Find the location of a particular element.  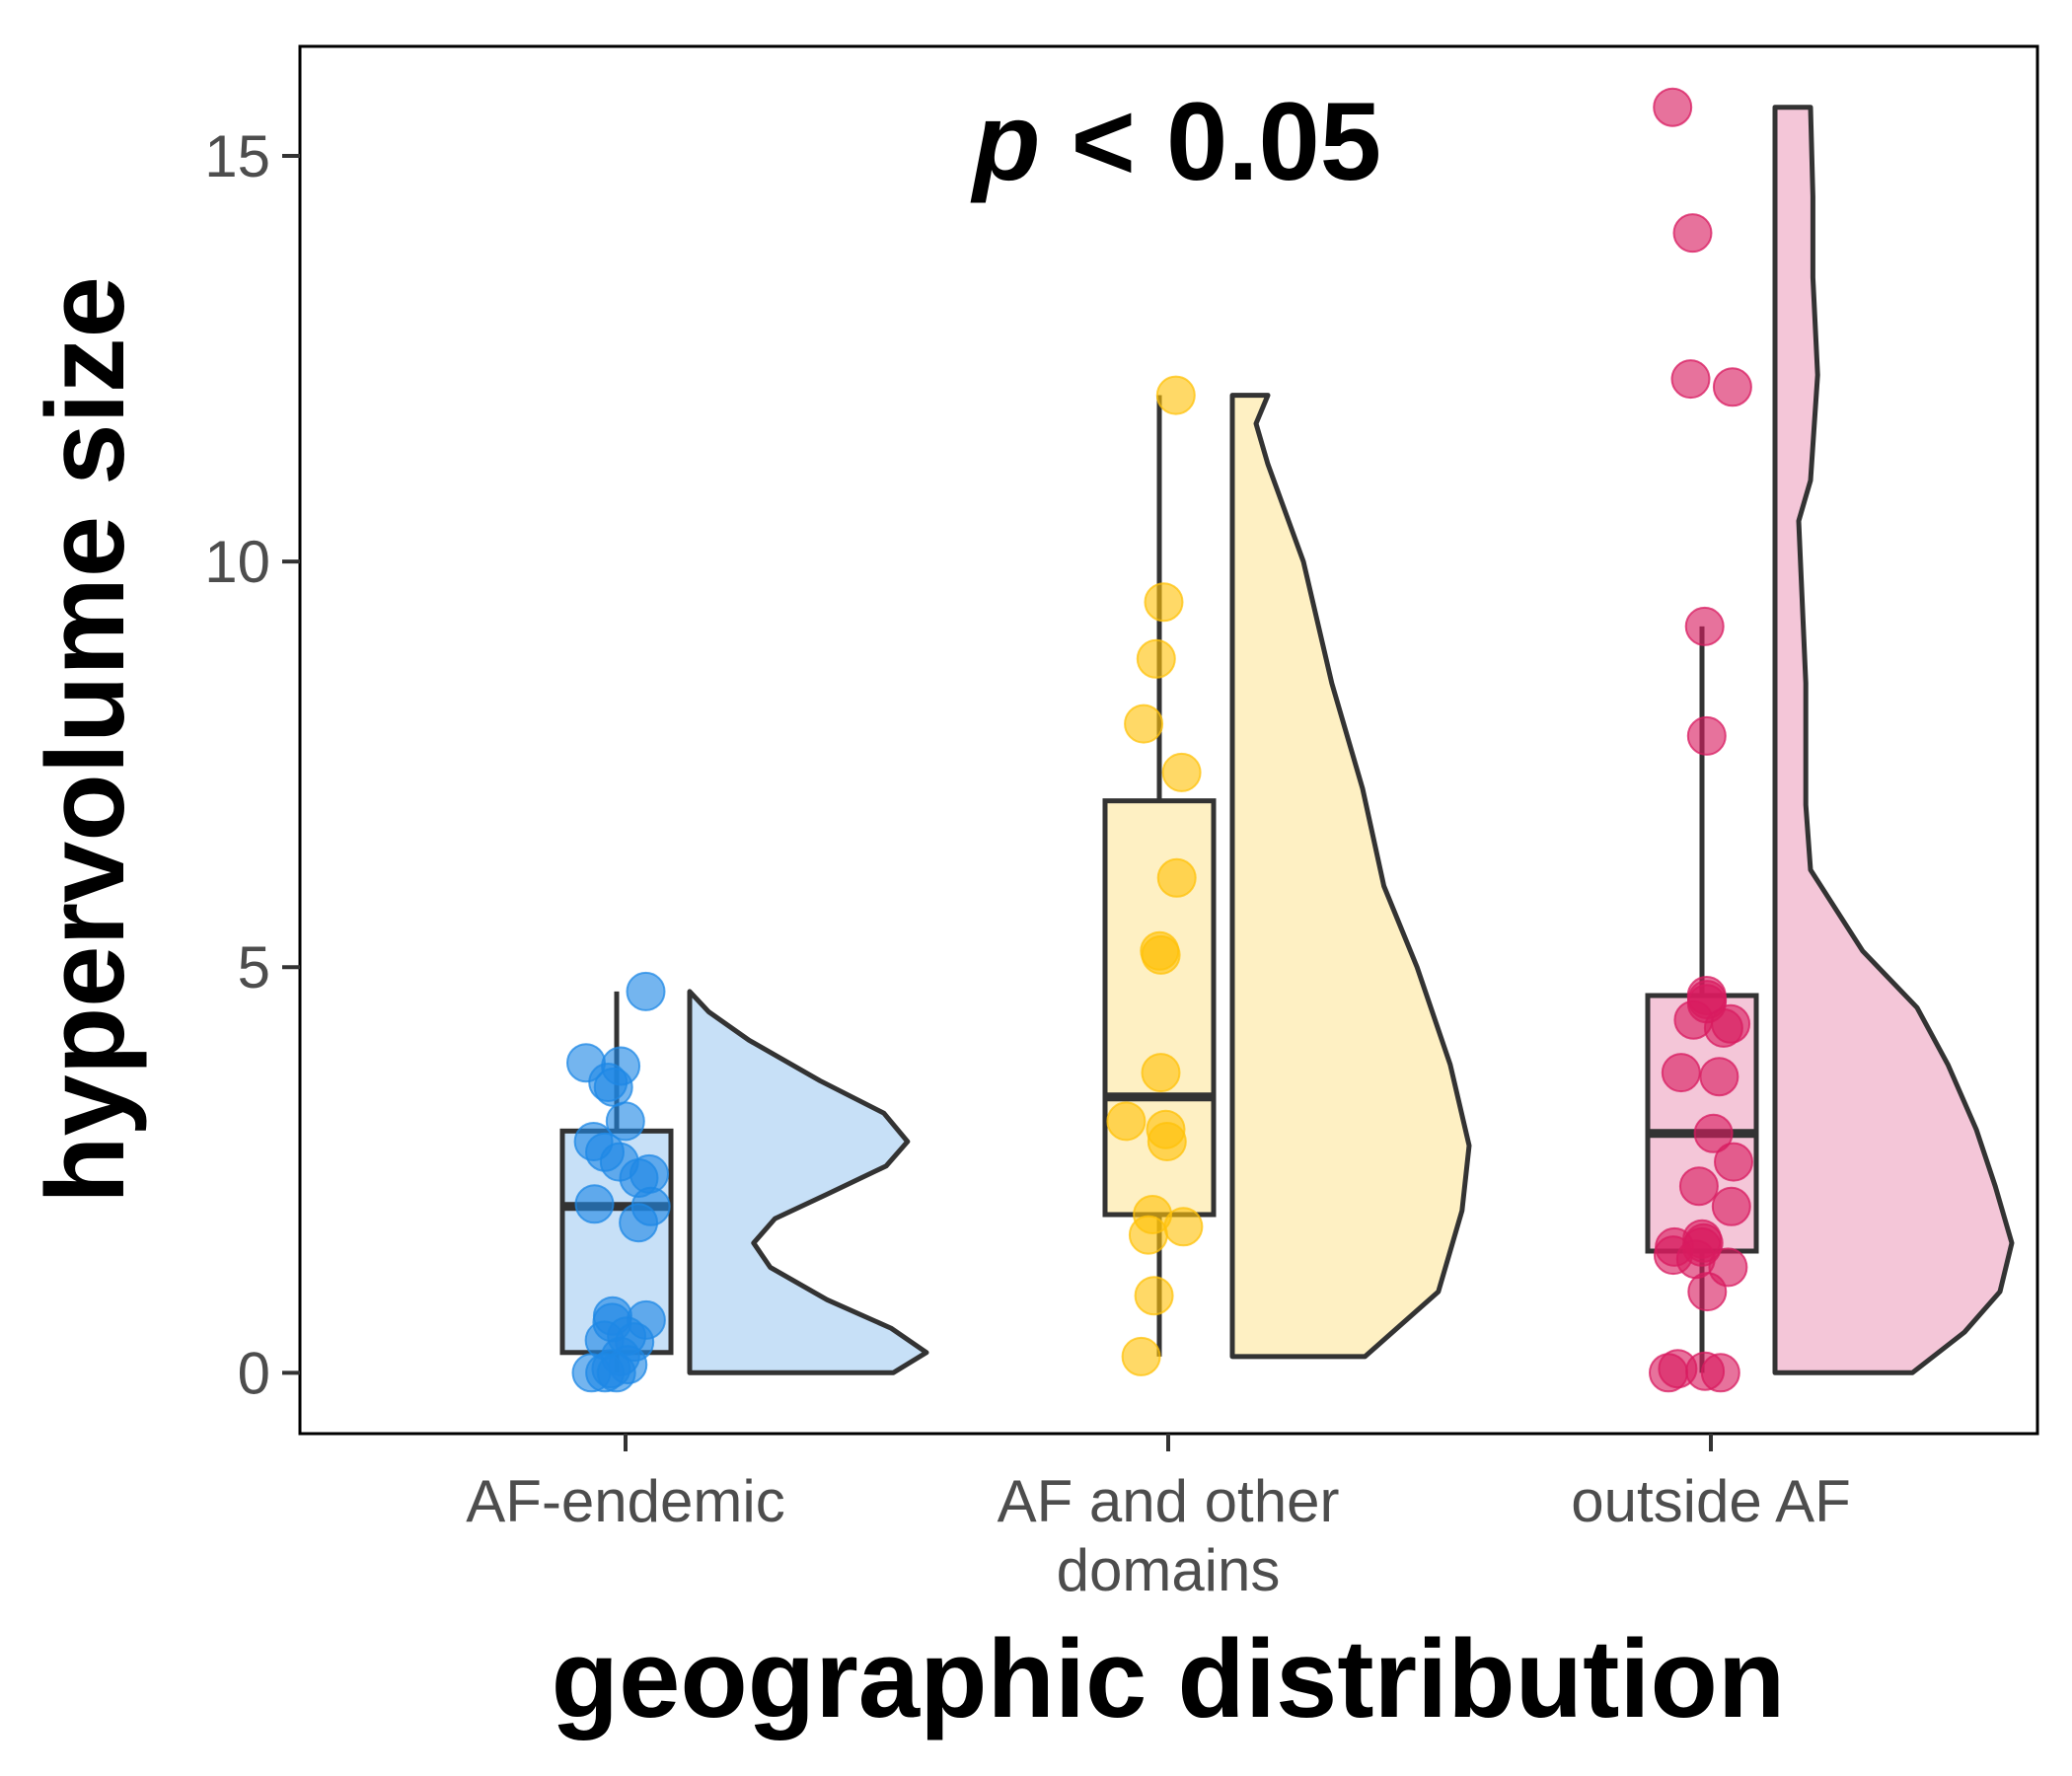

p-value-symbol: p is located at coordinates (1005, 141).